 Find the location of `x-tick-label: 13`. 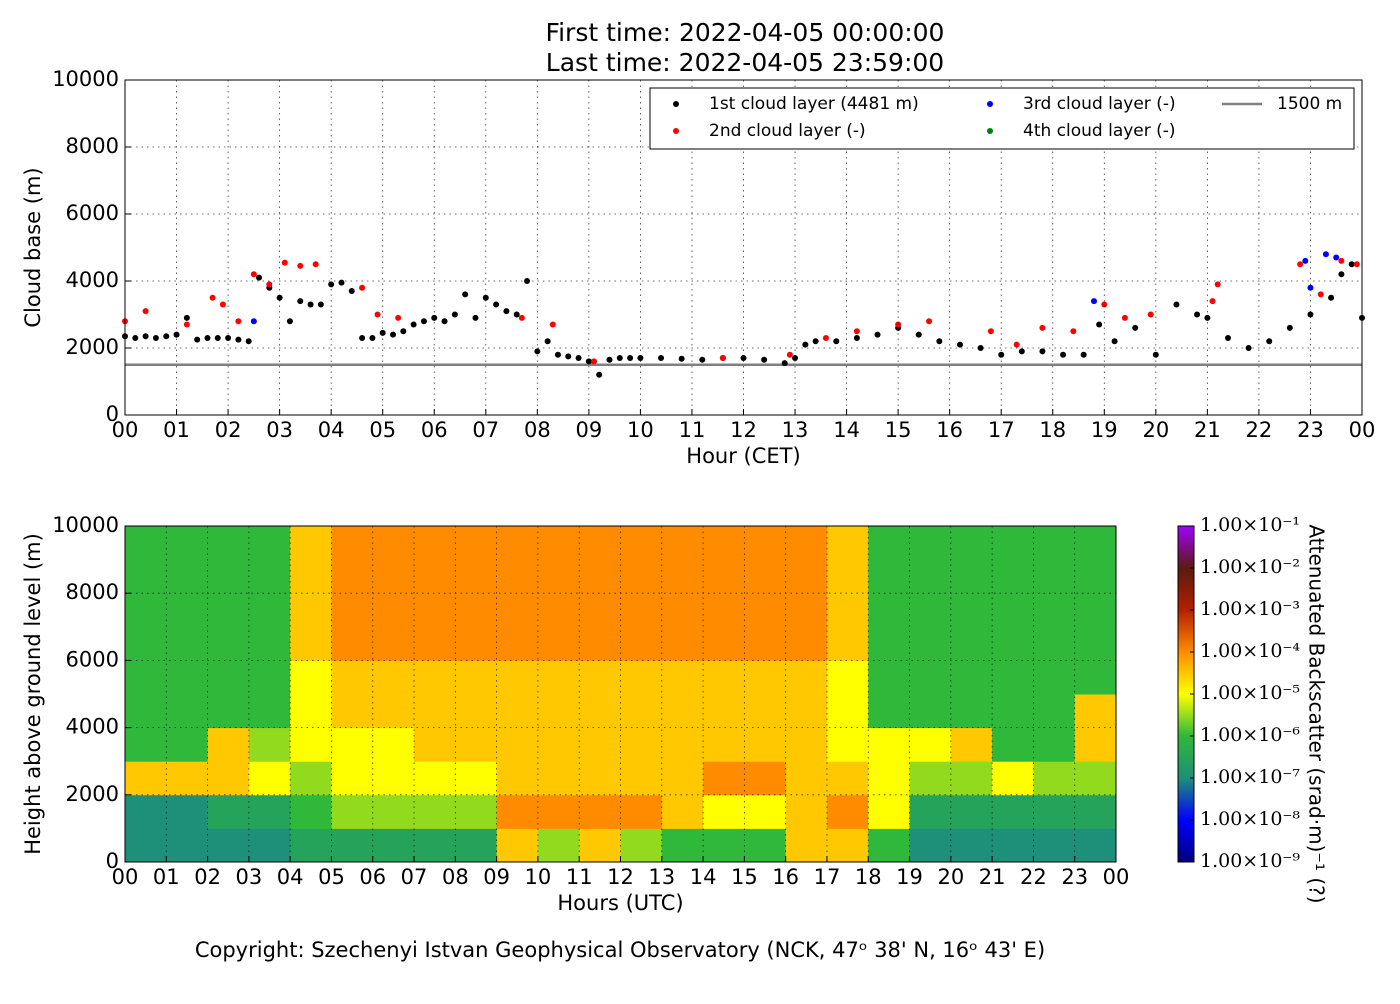

x-tick-label: 13 is located at coordinates (795, 430).